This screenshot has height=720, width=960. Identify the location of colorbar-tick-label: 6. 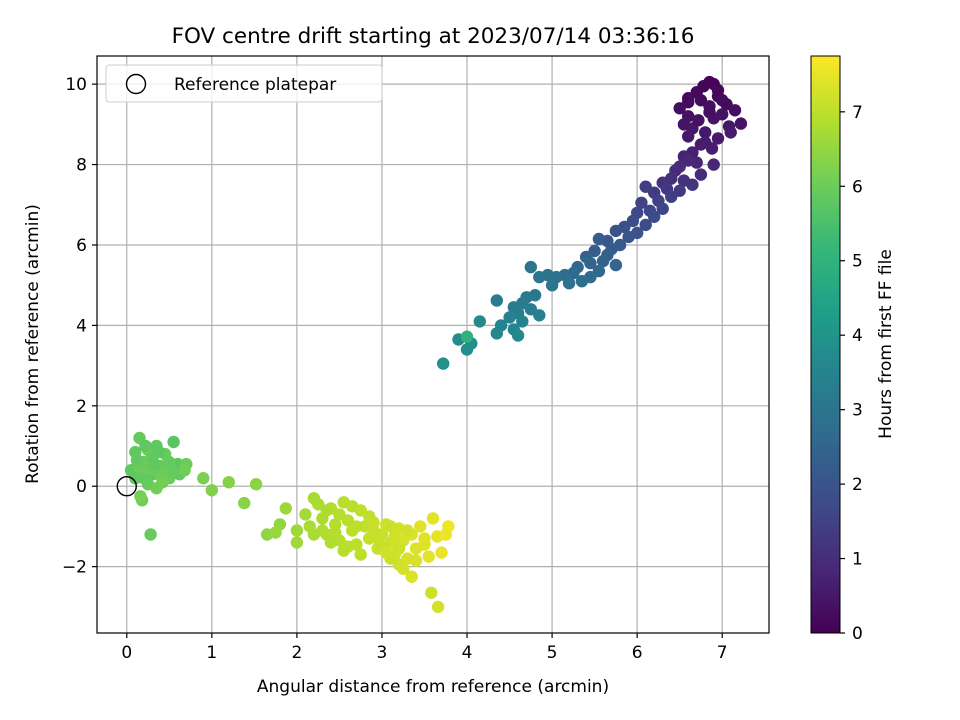
(857, 187).